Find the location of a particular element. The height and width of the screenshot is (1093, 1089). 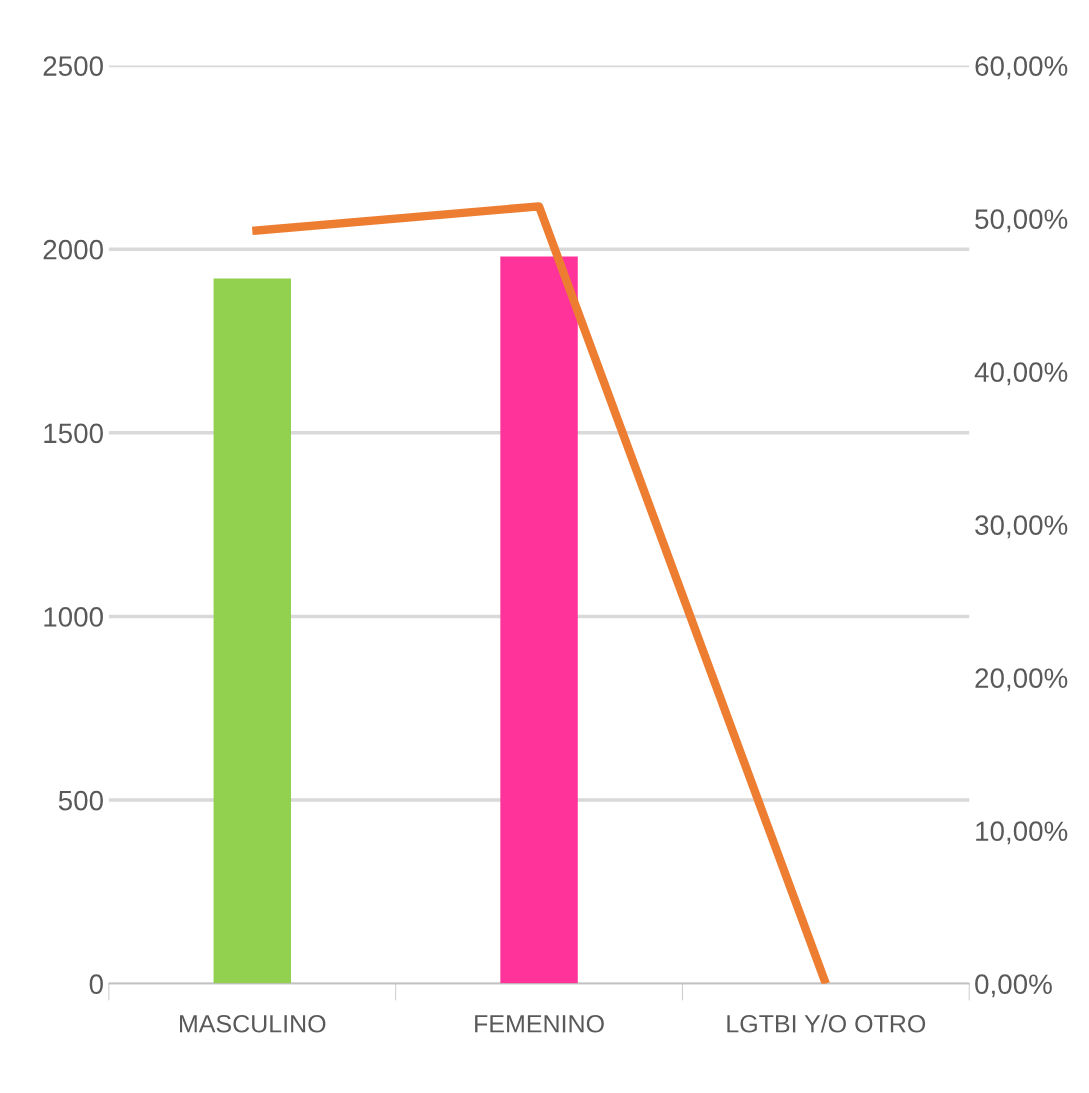

y2-tick-label: 20,00% is located at coordinates (1021, 680).